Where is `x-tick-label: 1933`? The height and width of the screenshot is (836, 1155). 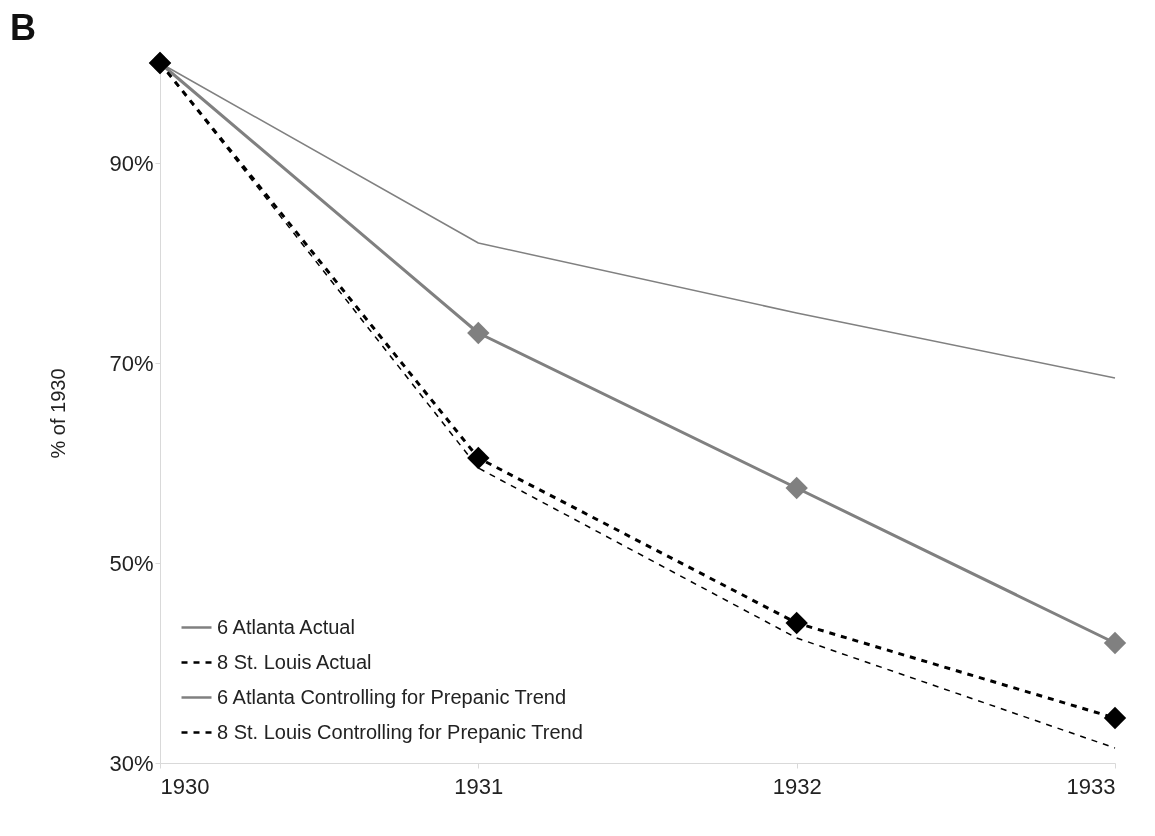 x-tick-label: 1933 is located at coordinates (1091, 786).